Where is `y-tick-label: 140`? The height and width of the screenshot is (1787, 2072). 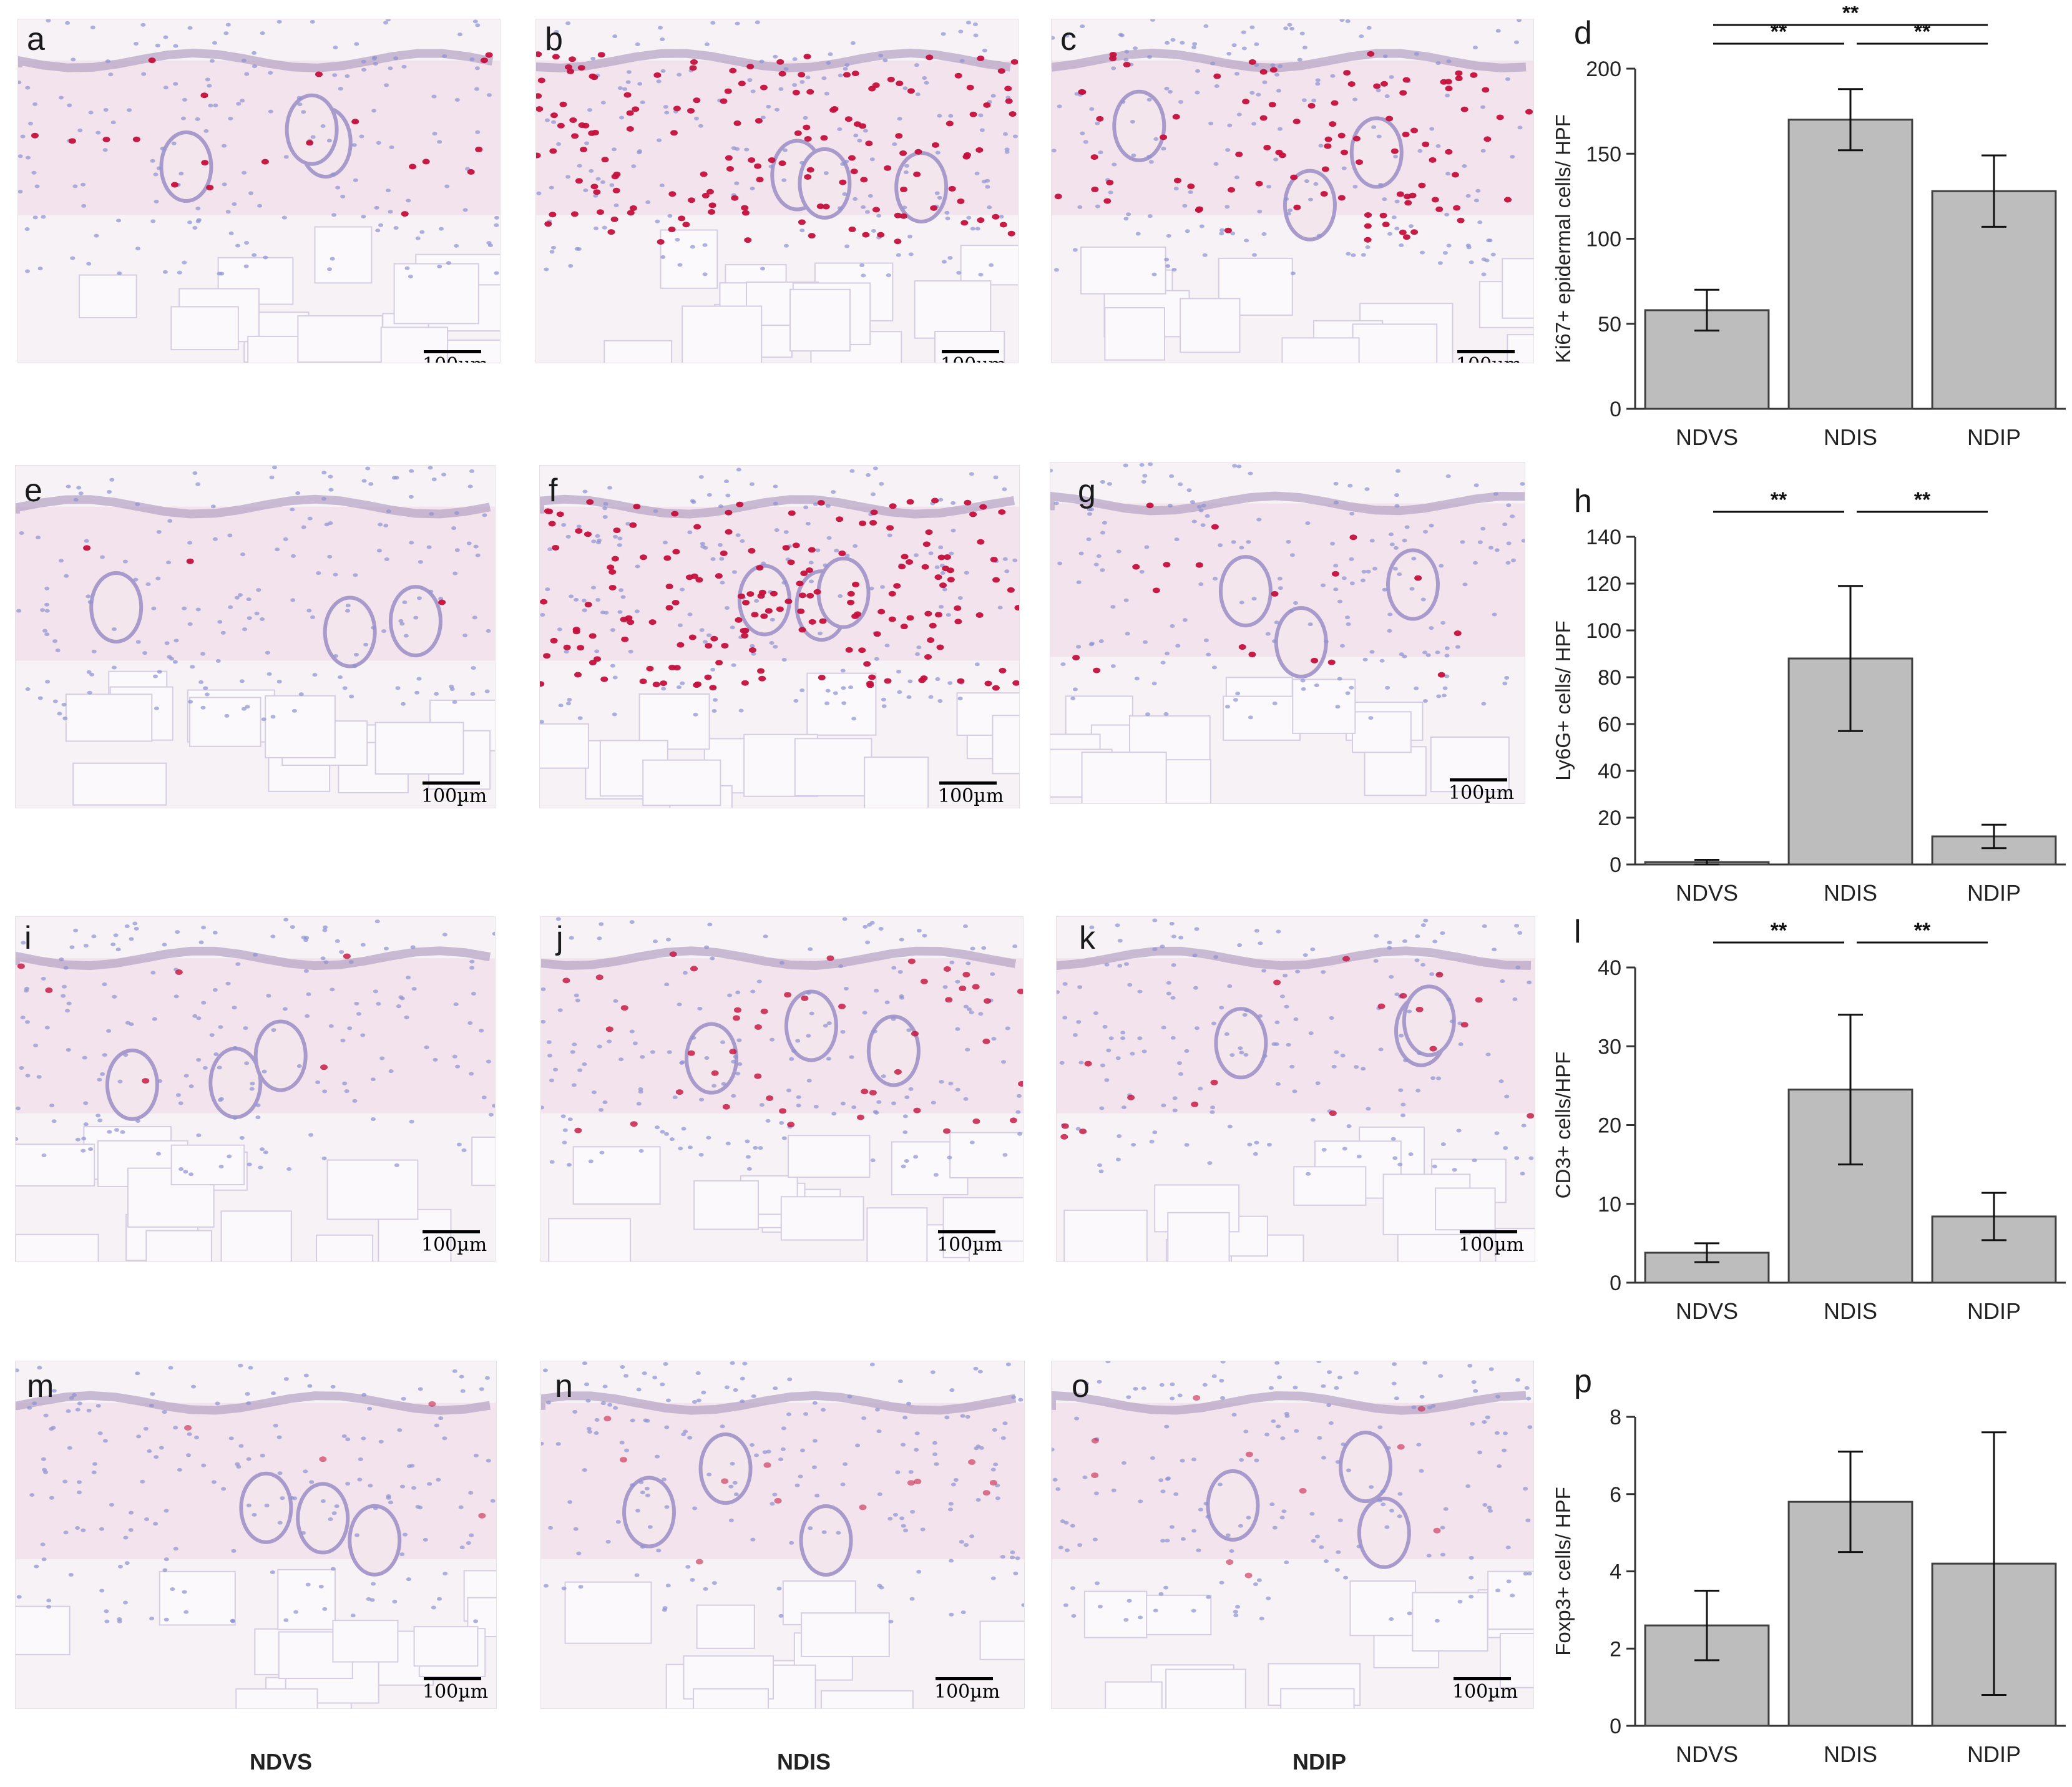
y-tick-label: 140 is located at coordinates (1604, 538).